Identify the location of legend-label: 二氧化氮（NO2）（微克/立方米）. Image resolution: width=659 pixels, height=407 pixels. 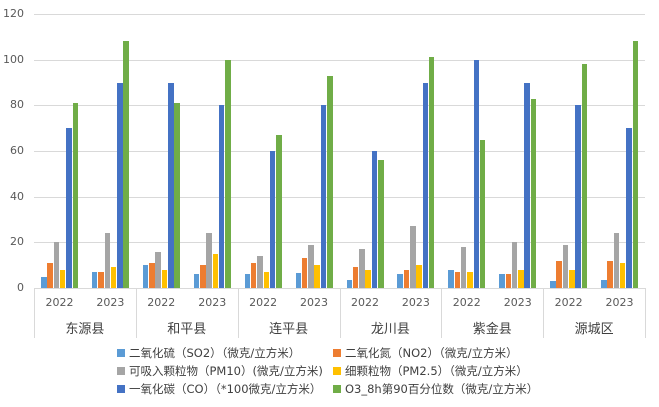
(431, 353).